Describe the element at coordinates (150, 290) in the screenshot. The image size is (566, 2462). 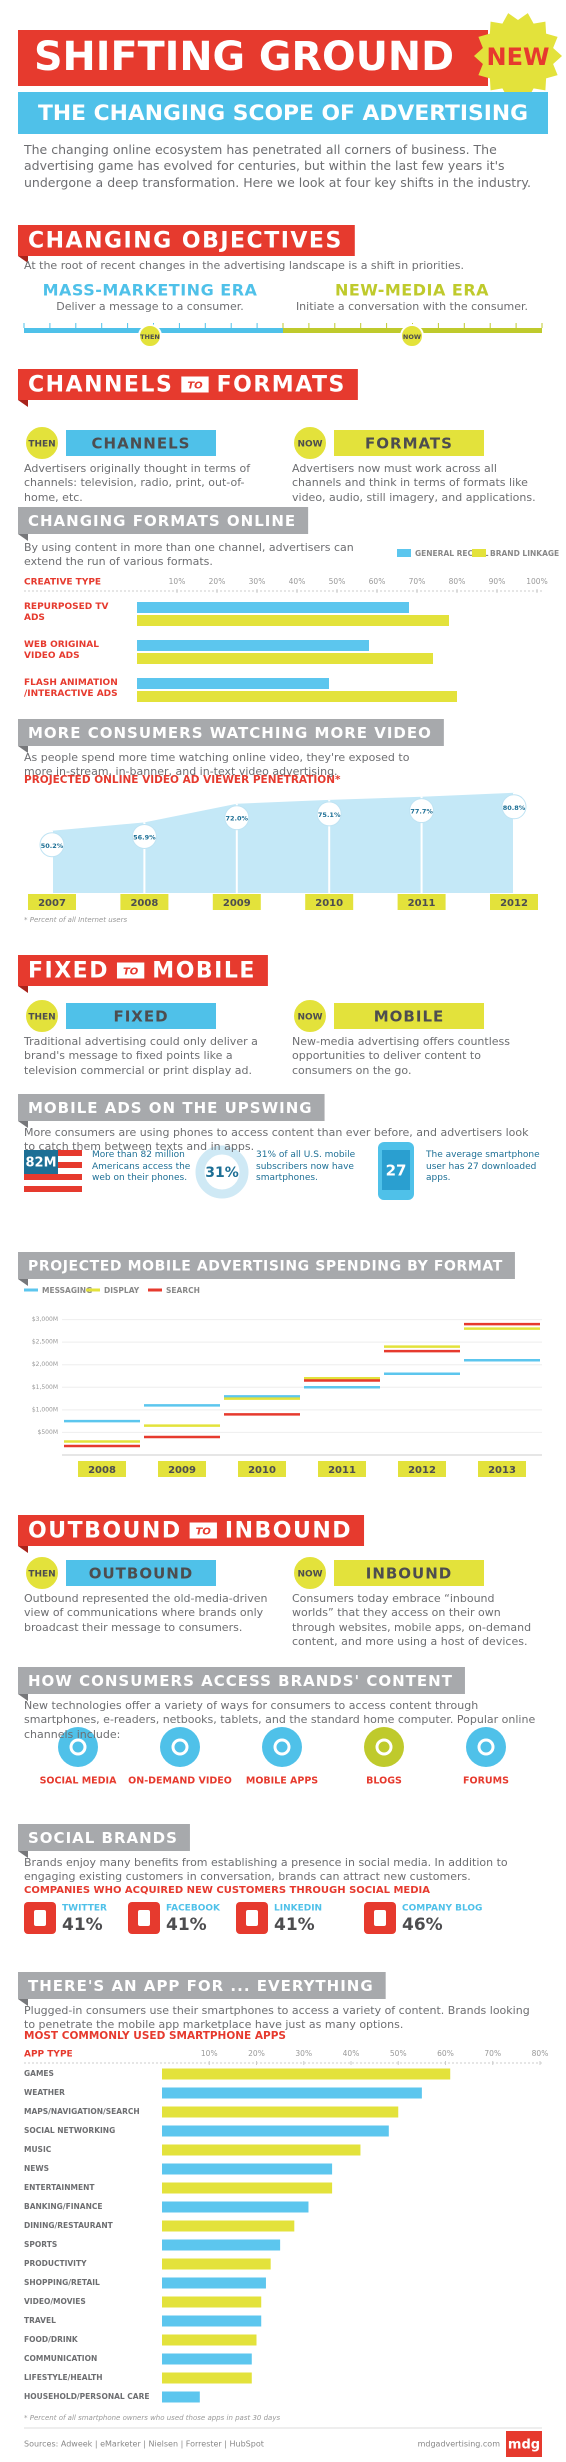
I see `era-title: MASS-MARKETING ERA` at that location.